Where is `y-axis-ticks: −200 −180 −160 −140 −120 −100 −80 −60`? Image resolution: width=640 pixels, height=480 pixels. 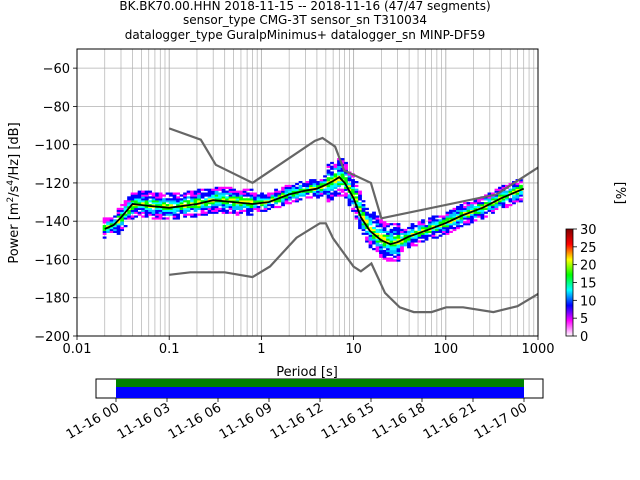 y-axis-ticks: −200 −180 −160 −140 −120 −100 −80 −60 is located at coordinates (55, 203).